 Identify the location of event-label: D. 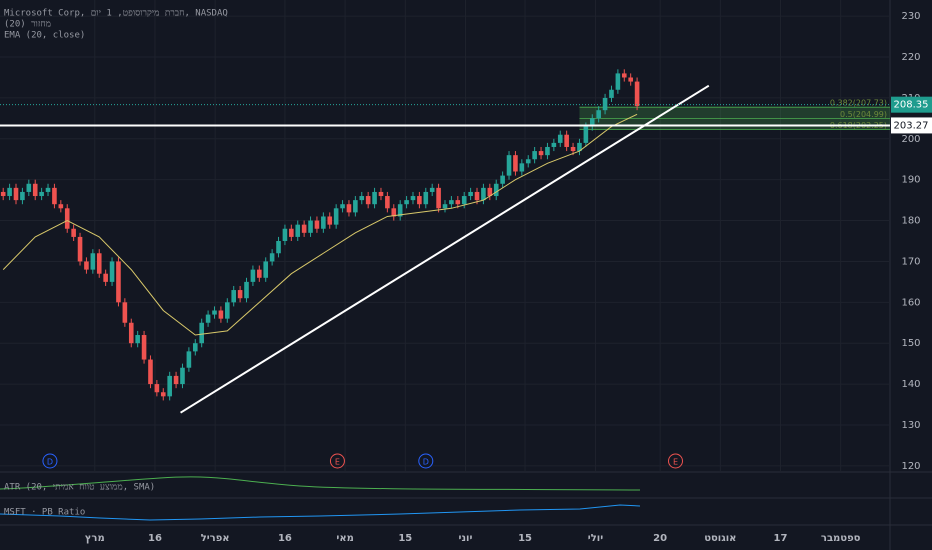
(50, 462).